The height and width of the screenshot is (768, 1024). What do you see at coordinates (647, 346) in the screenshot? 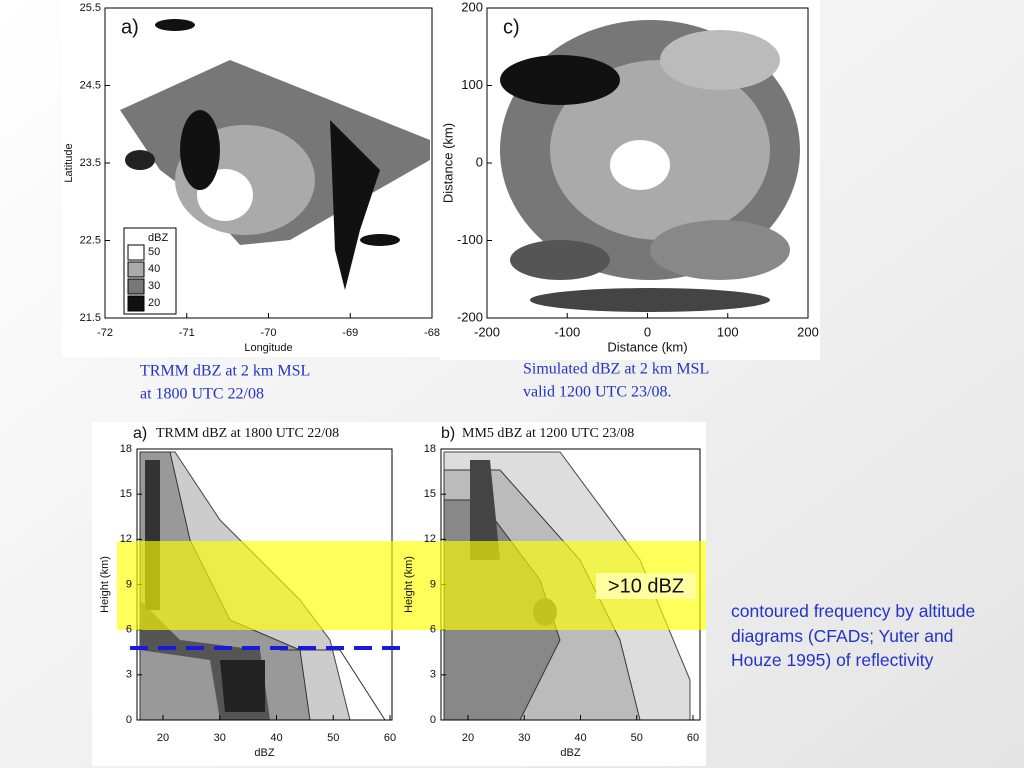
I see `x-axis-label: Distance (km)` at bounding box center [647, 346].